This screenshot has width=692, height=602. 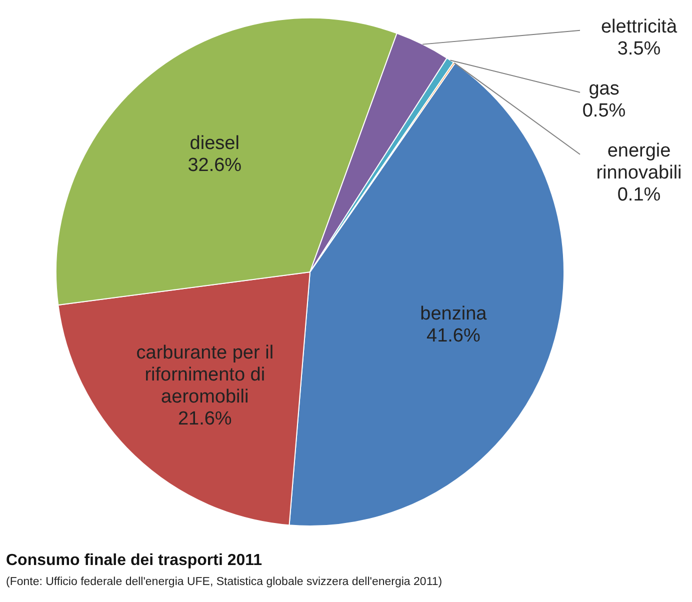 What do you see at coordinates (454, 313) in the screenshot?
I see `slice-label: benzina` at bounding box center [454, 313].